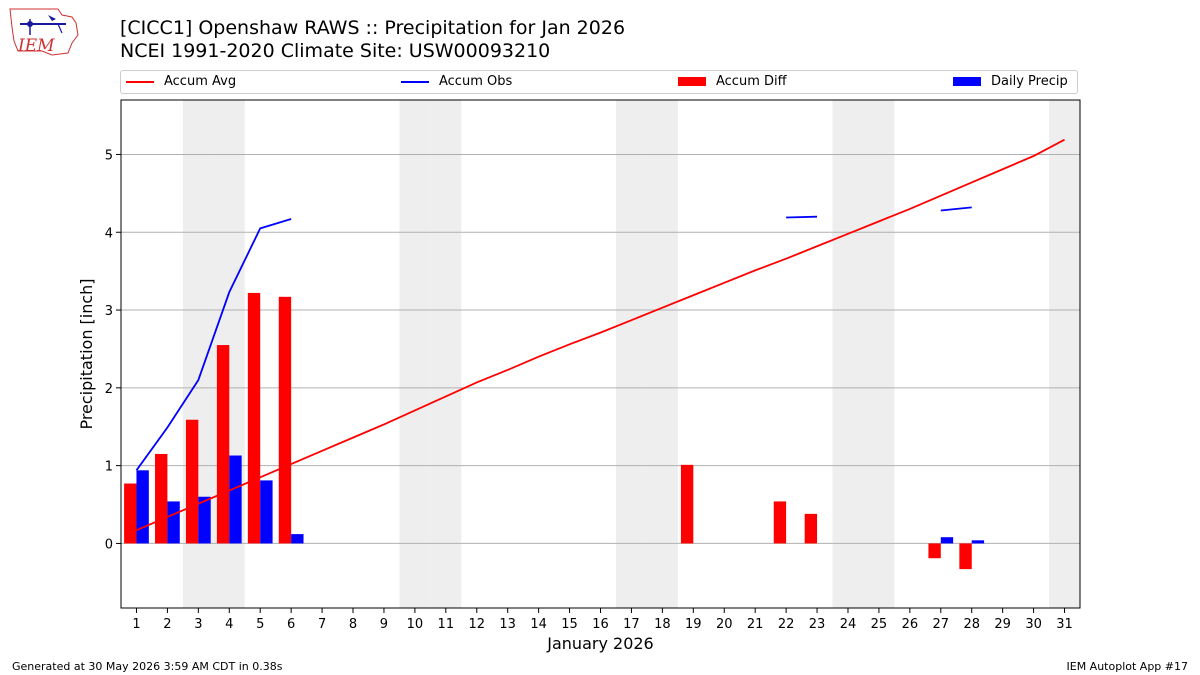 This screenshot has width=1200, height=675. I want to click on legend-label-accum-obs: Accum Obs, so click(476, 81).